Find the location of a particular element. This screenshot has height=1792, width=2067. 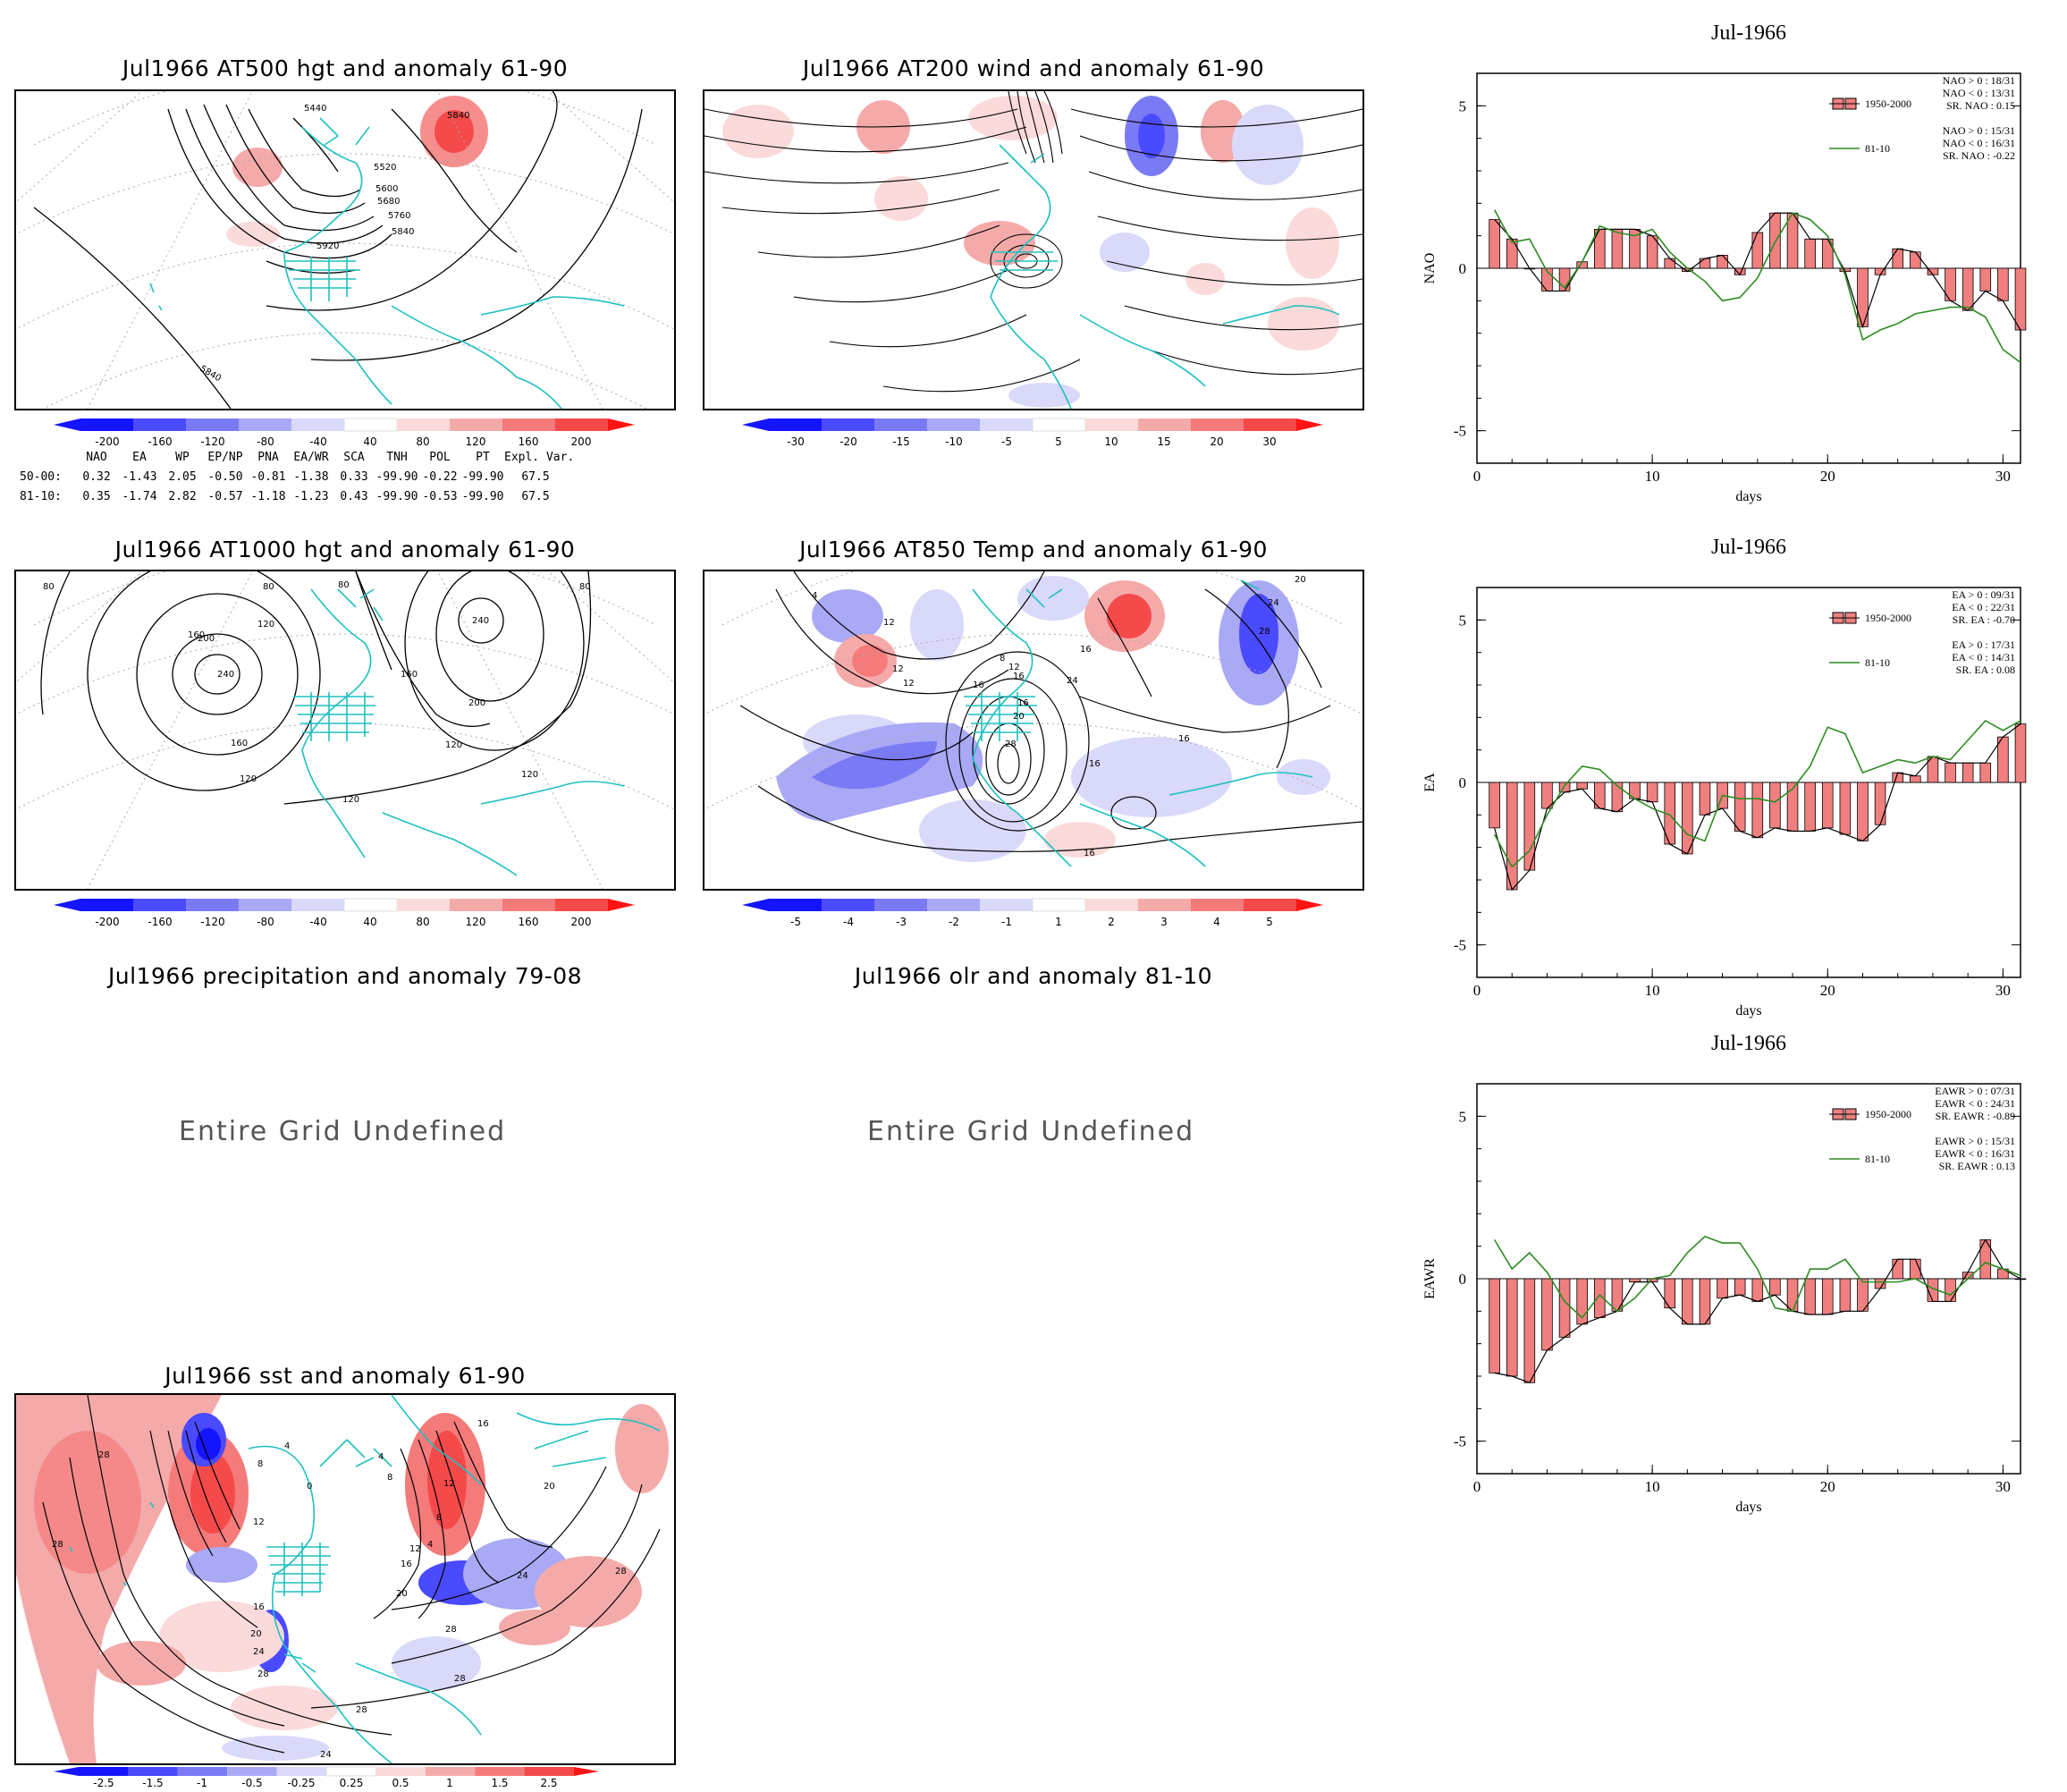

sst-contours is located at coordinates (351, 1574).